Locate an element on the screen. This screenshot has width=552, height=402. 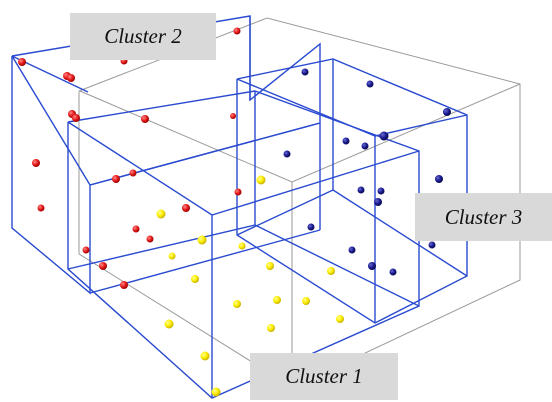
cluster-3-label-text: Cluster 3 is located at coordinates (483, 216).